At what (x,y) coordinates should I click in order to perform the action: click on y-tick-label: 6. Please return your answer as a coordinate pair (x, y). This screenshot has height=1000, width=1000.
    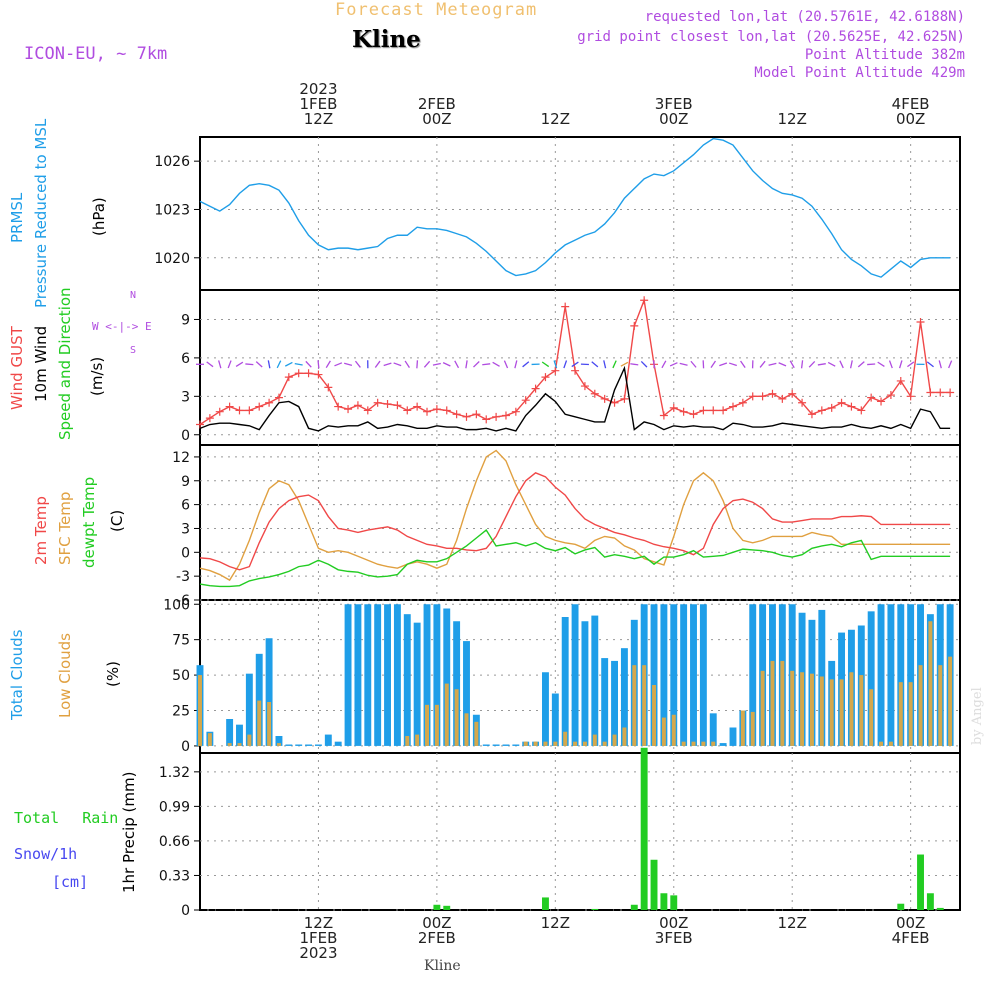
    Looking at the image, I should click on (185, 506).